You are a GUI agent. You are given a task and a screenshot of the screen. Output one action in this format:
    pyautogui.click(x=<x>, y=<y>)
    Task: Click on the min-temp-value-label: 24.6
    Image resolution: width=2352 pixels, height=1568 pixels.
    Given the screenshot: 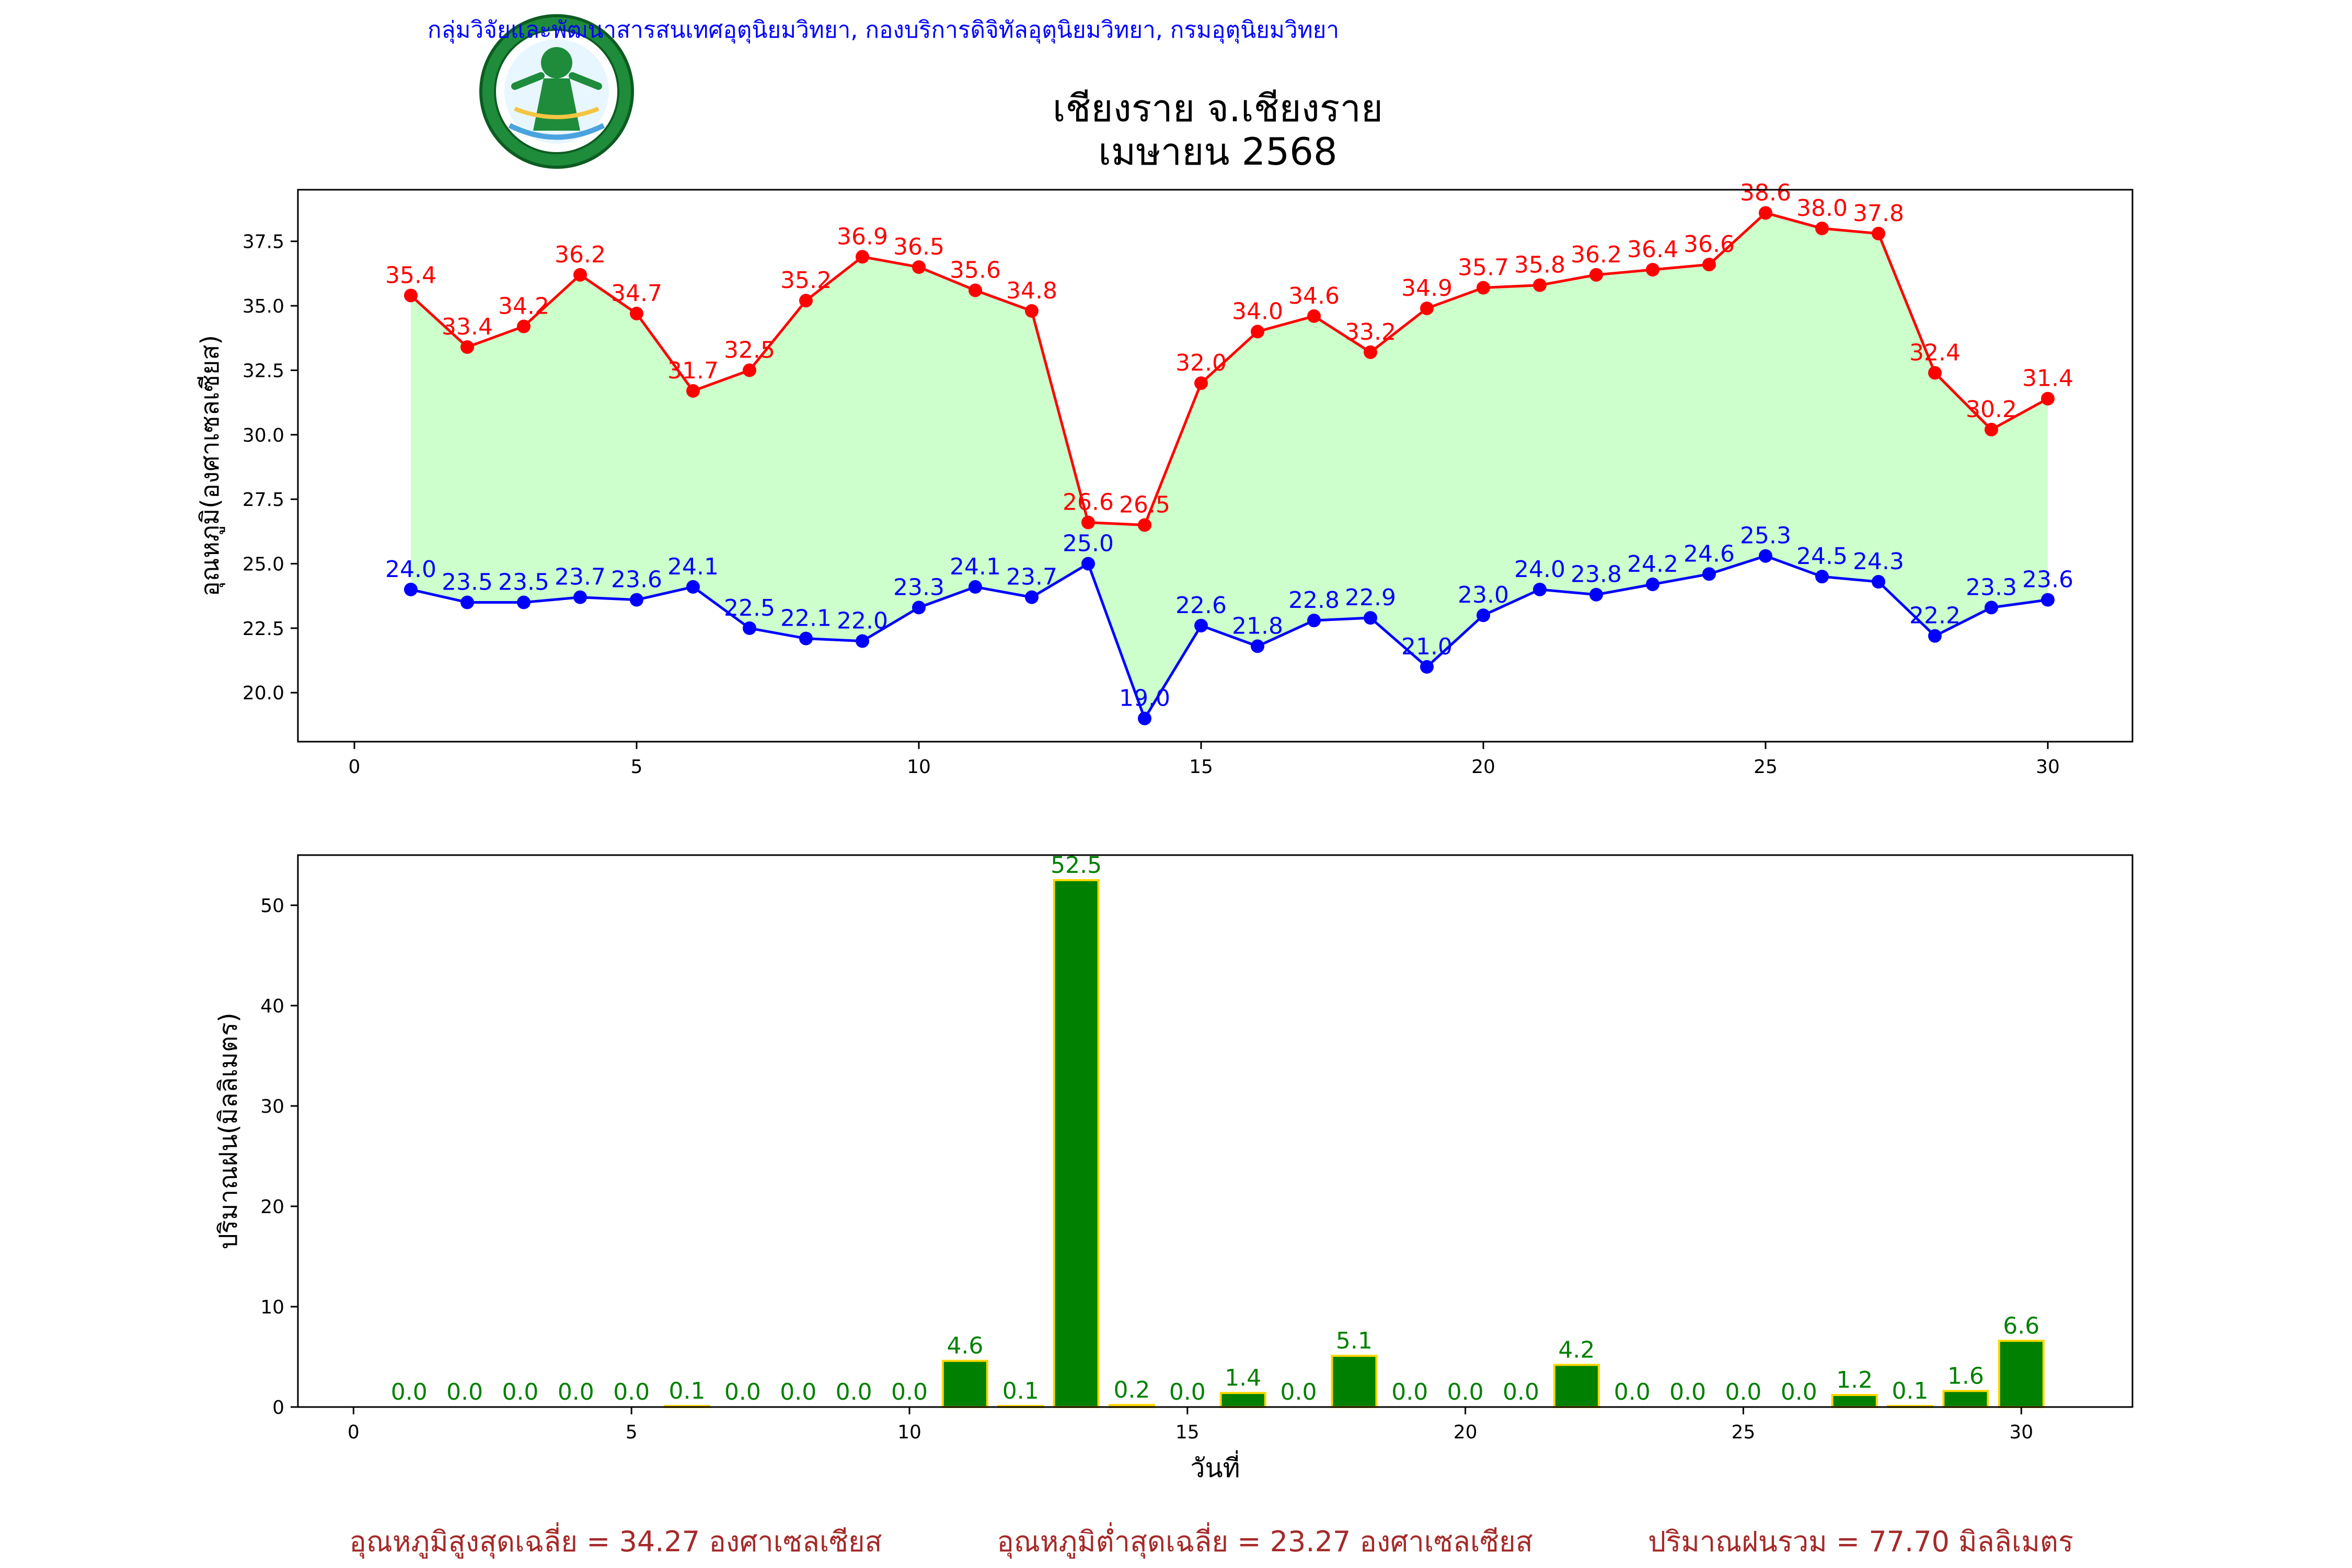 What is the action you would take?
    pyautogui.click(x=1709, y=553)
    